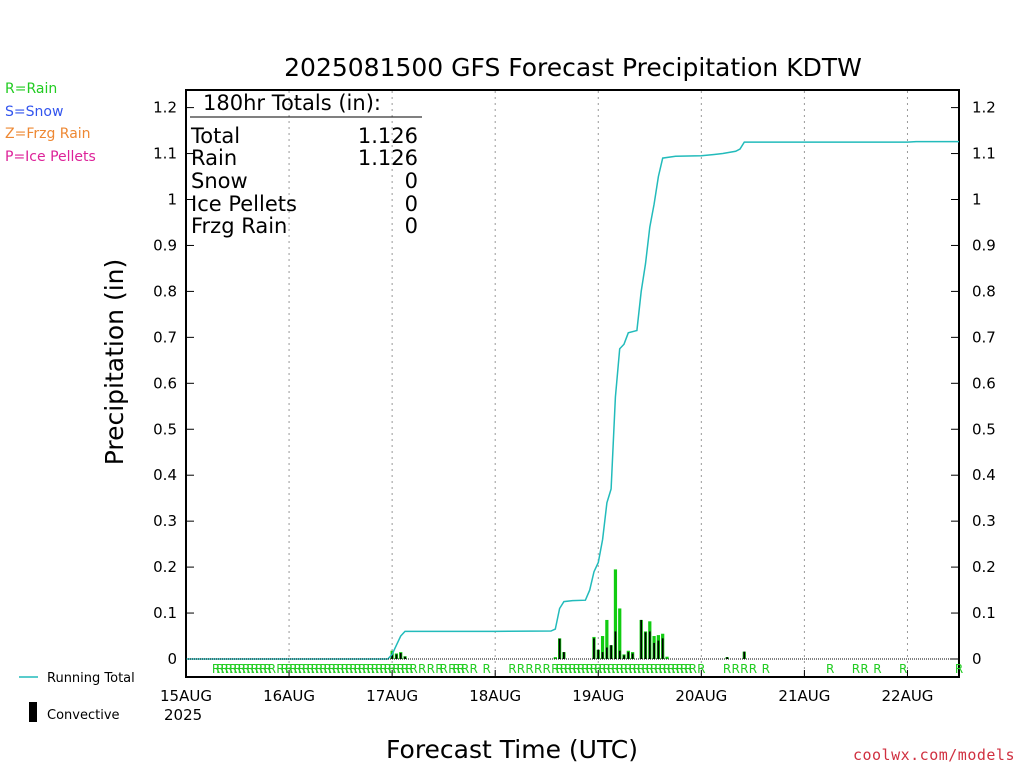  Describe the element at coordinates (165, 108) in the screenshot. I see `y-tick-label-left: 1.2` at that location.